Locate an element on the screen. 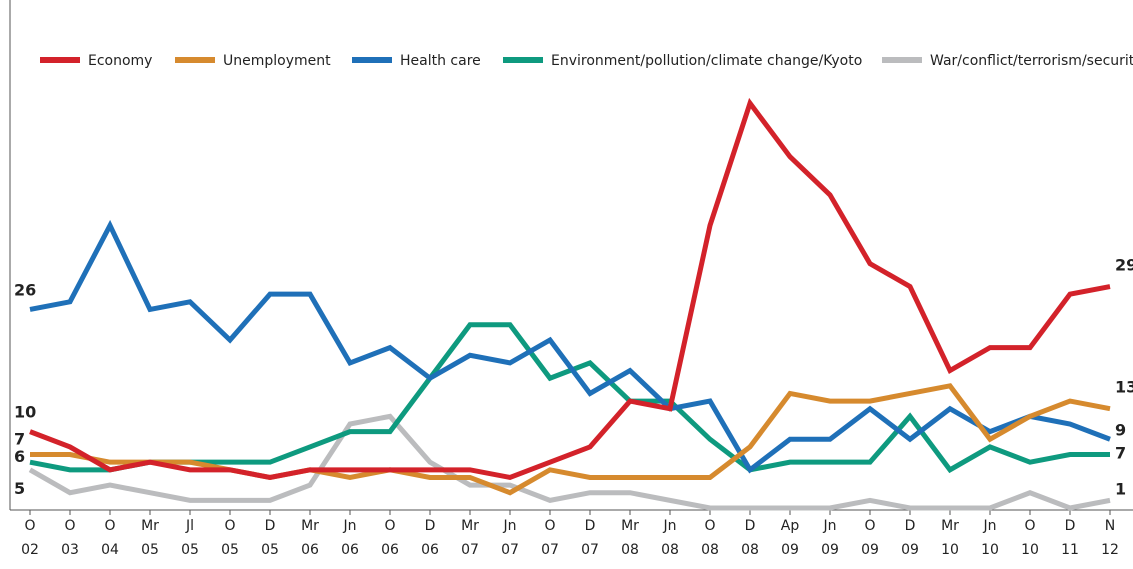  x-tick-label: D 06 is located at coordinates (430, 538).